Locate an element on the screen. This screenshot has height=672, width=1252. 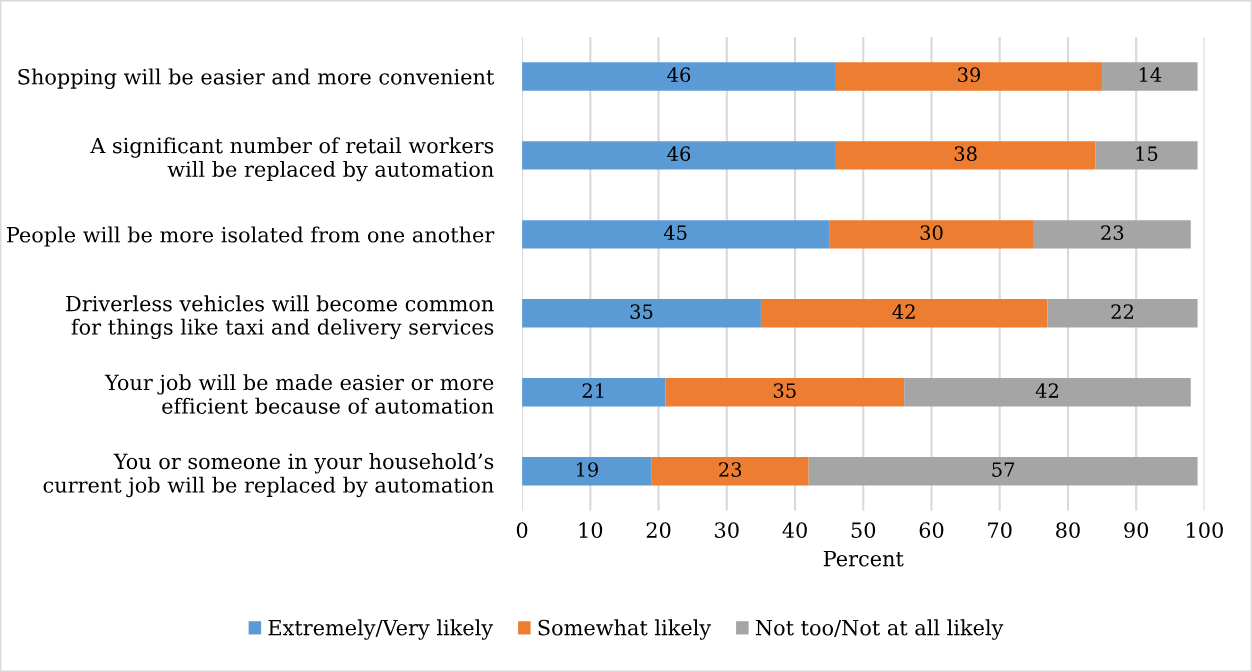
x-tick-label: 50 is located at coordinates (863, 530).